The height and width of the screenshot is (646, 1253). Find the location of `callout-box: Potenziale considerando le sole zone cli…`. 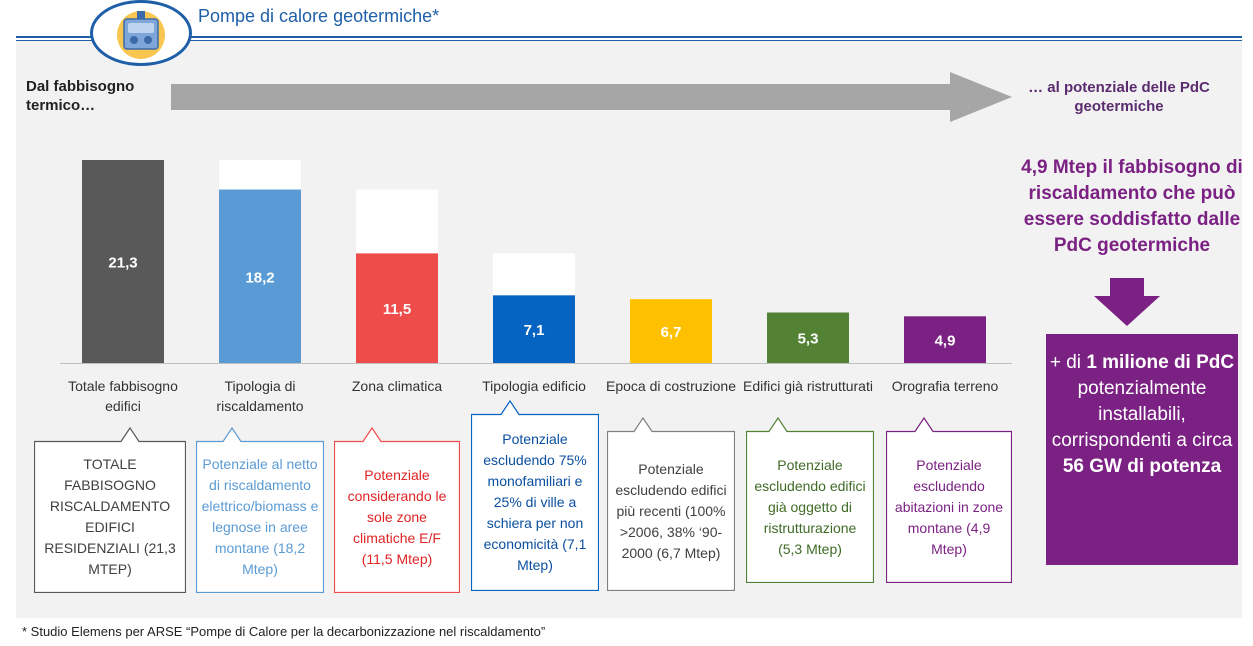

callout-box: Potenziale considerando le sole zone cli… is located at coordinates (397, 510).